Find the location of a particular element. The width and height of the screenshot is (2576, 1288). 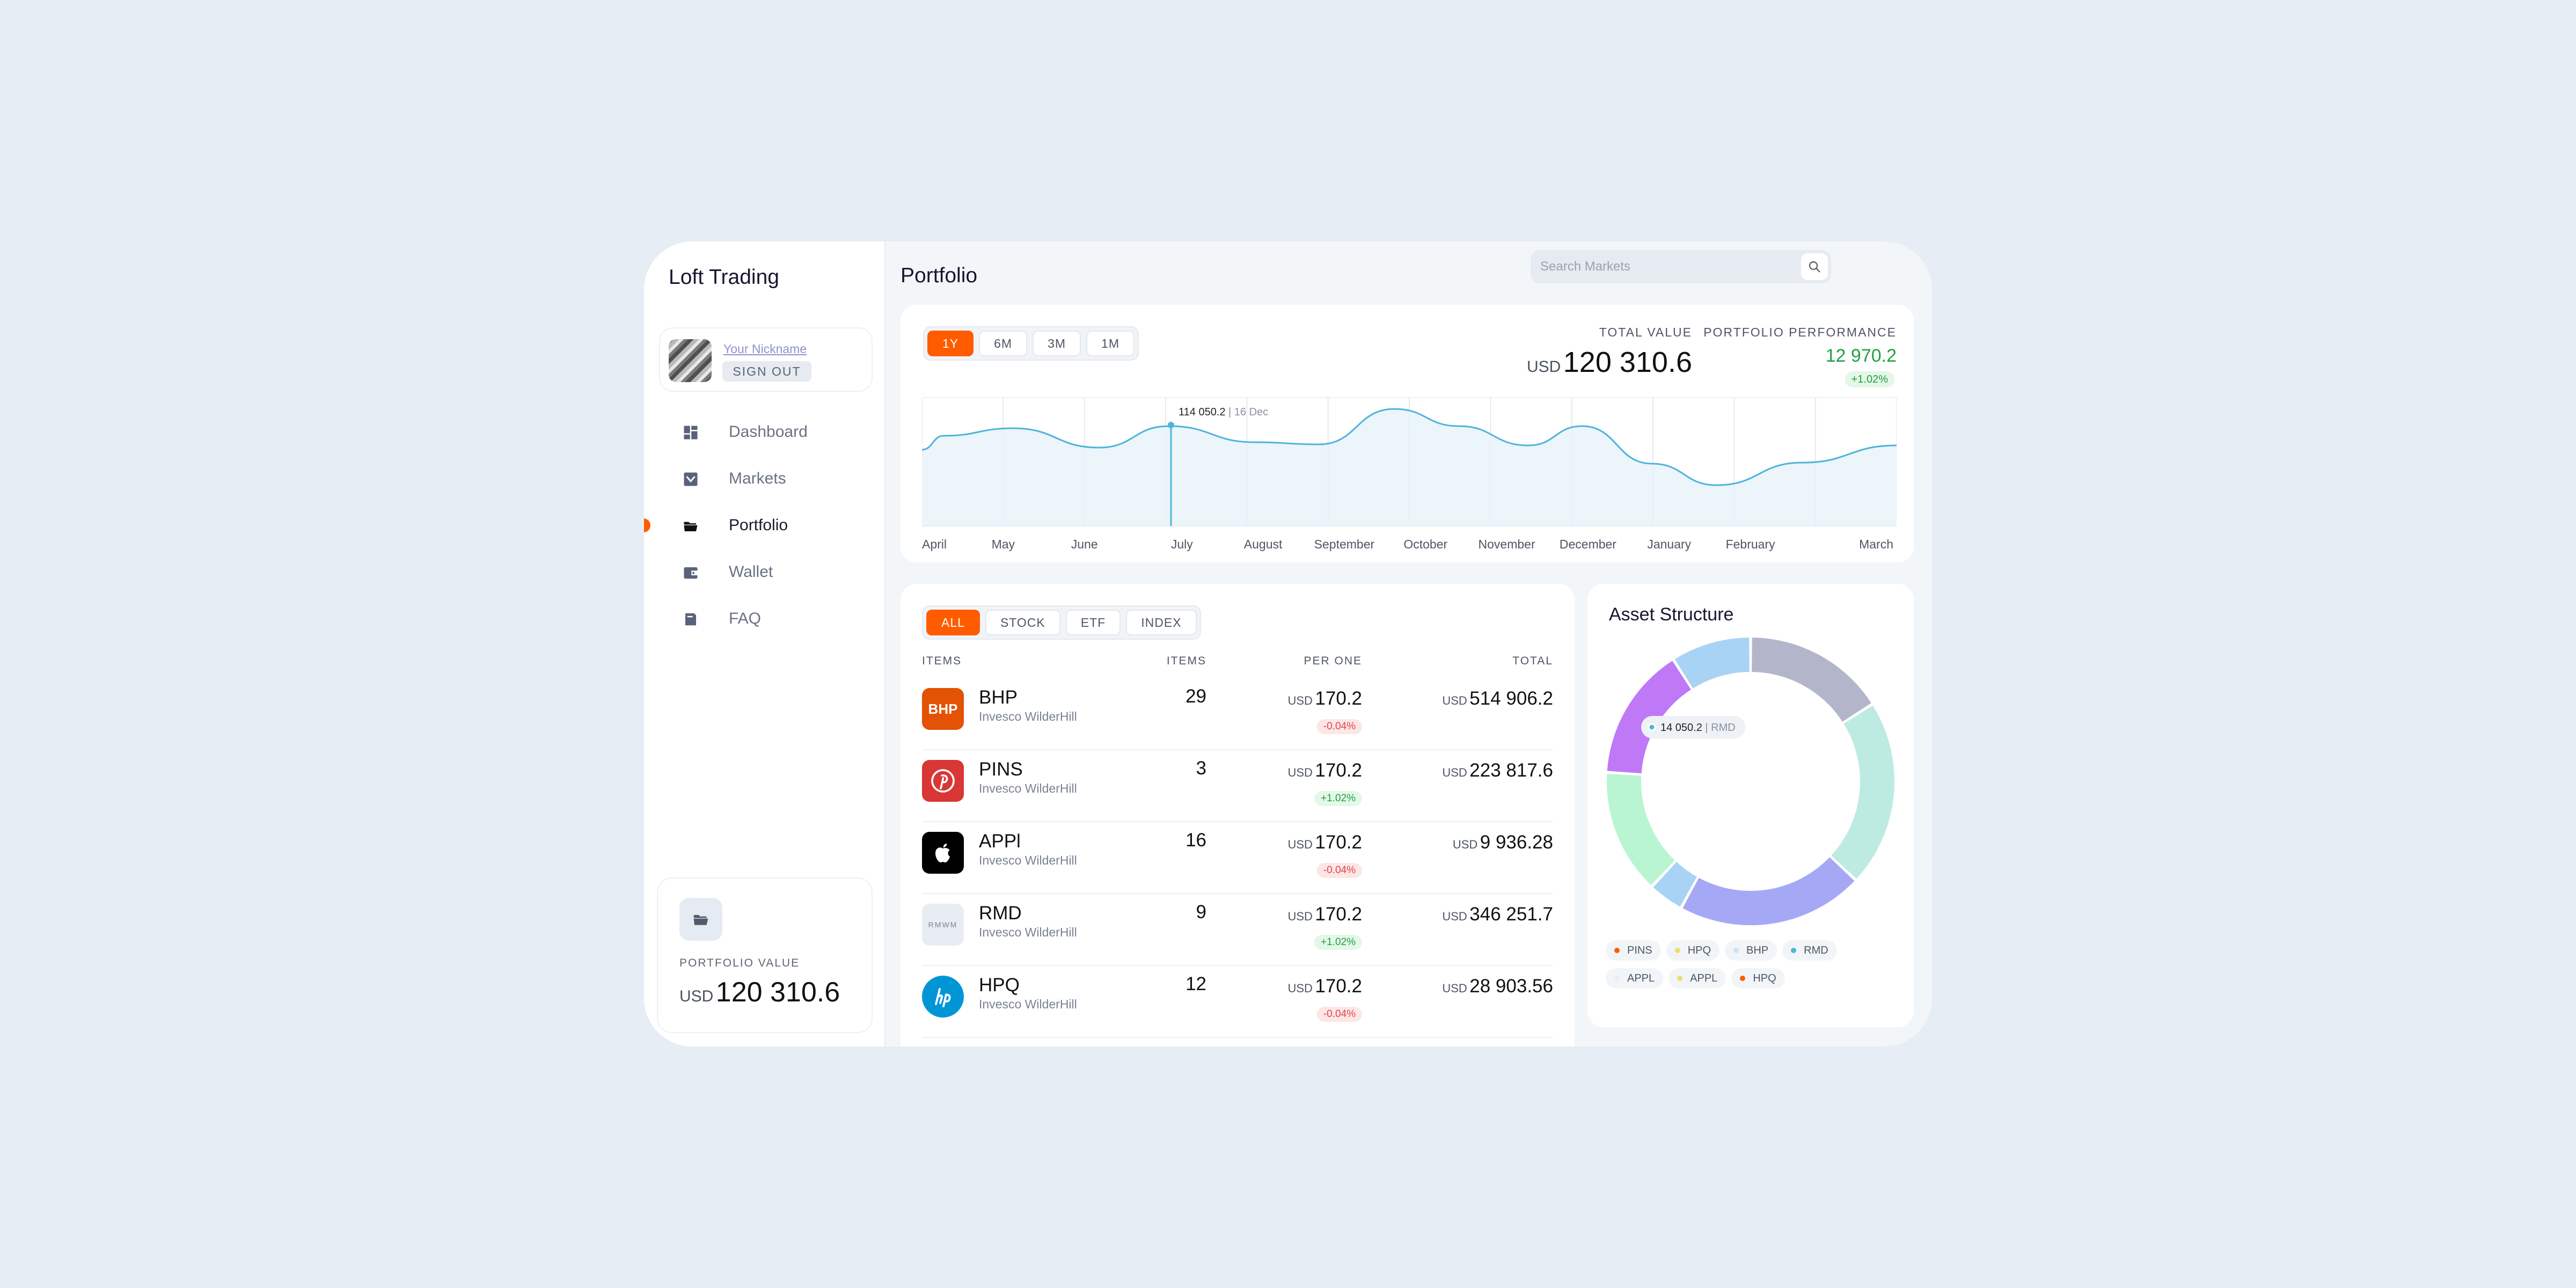

tab-3m: 3M is located at coordinates (1057, 343).